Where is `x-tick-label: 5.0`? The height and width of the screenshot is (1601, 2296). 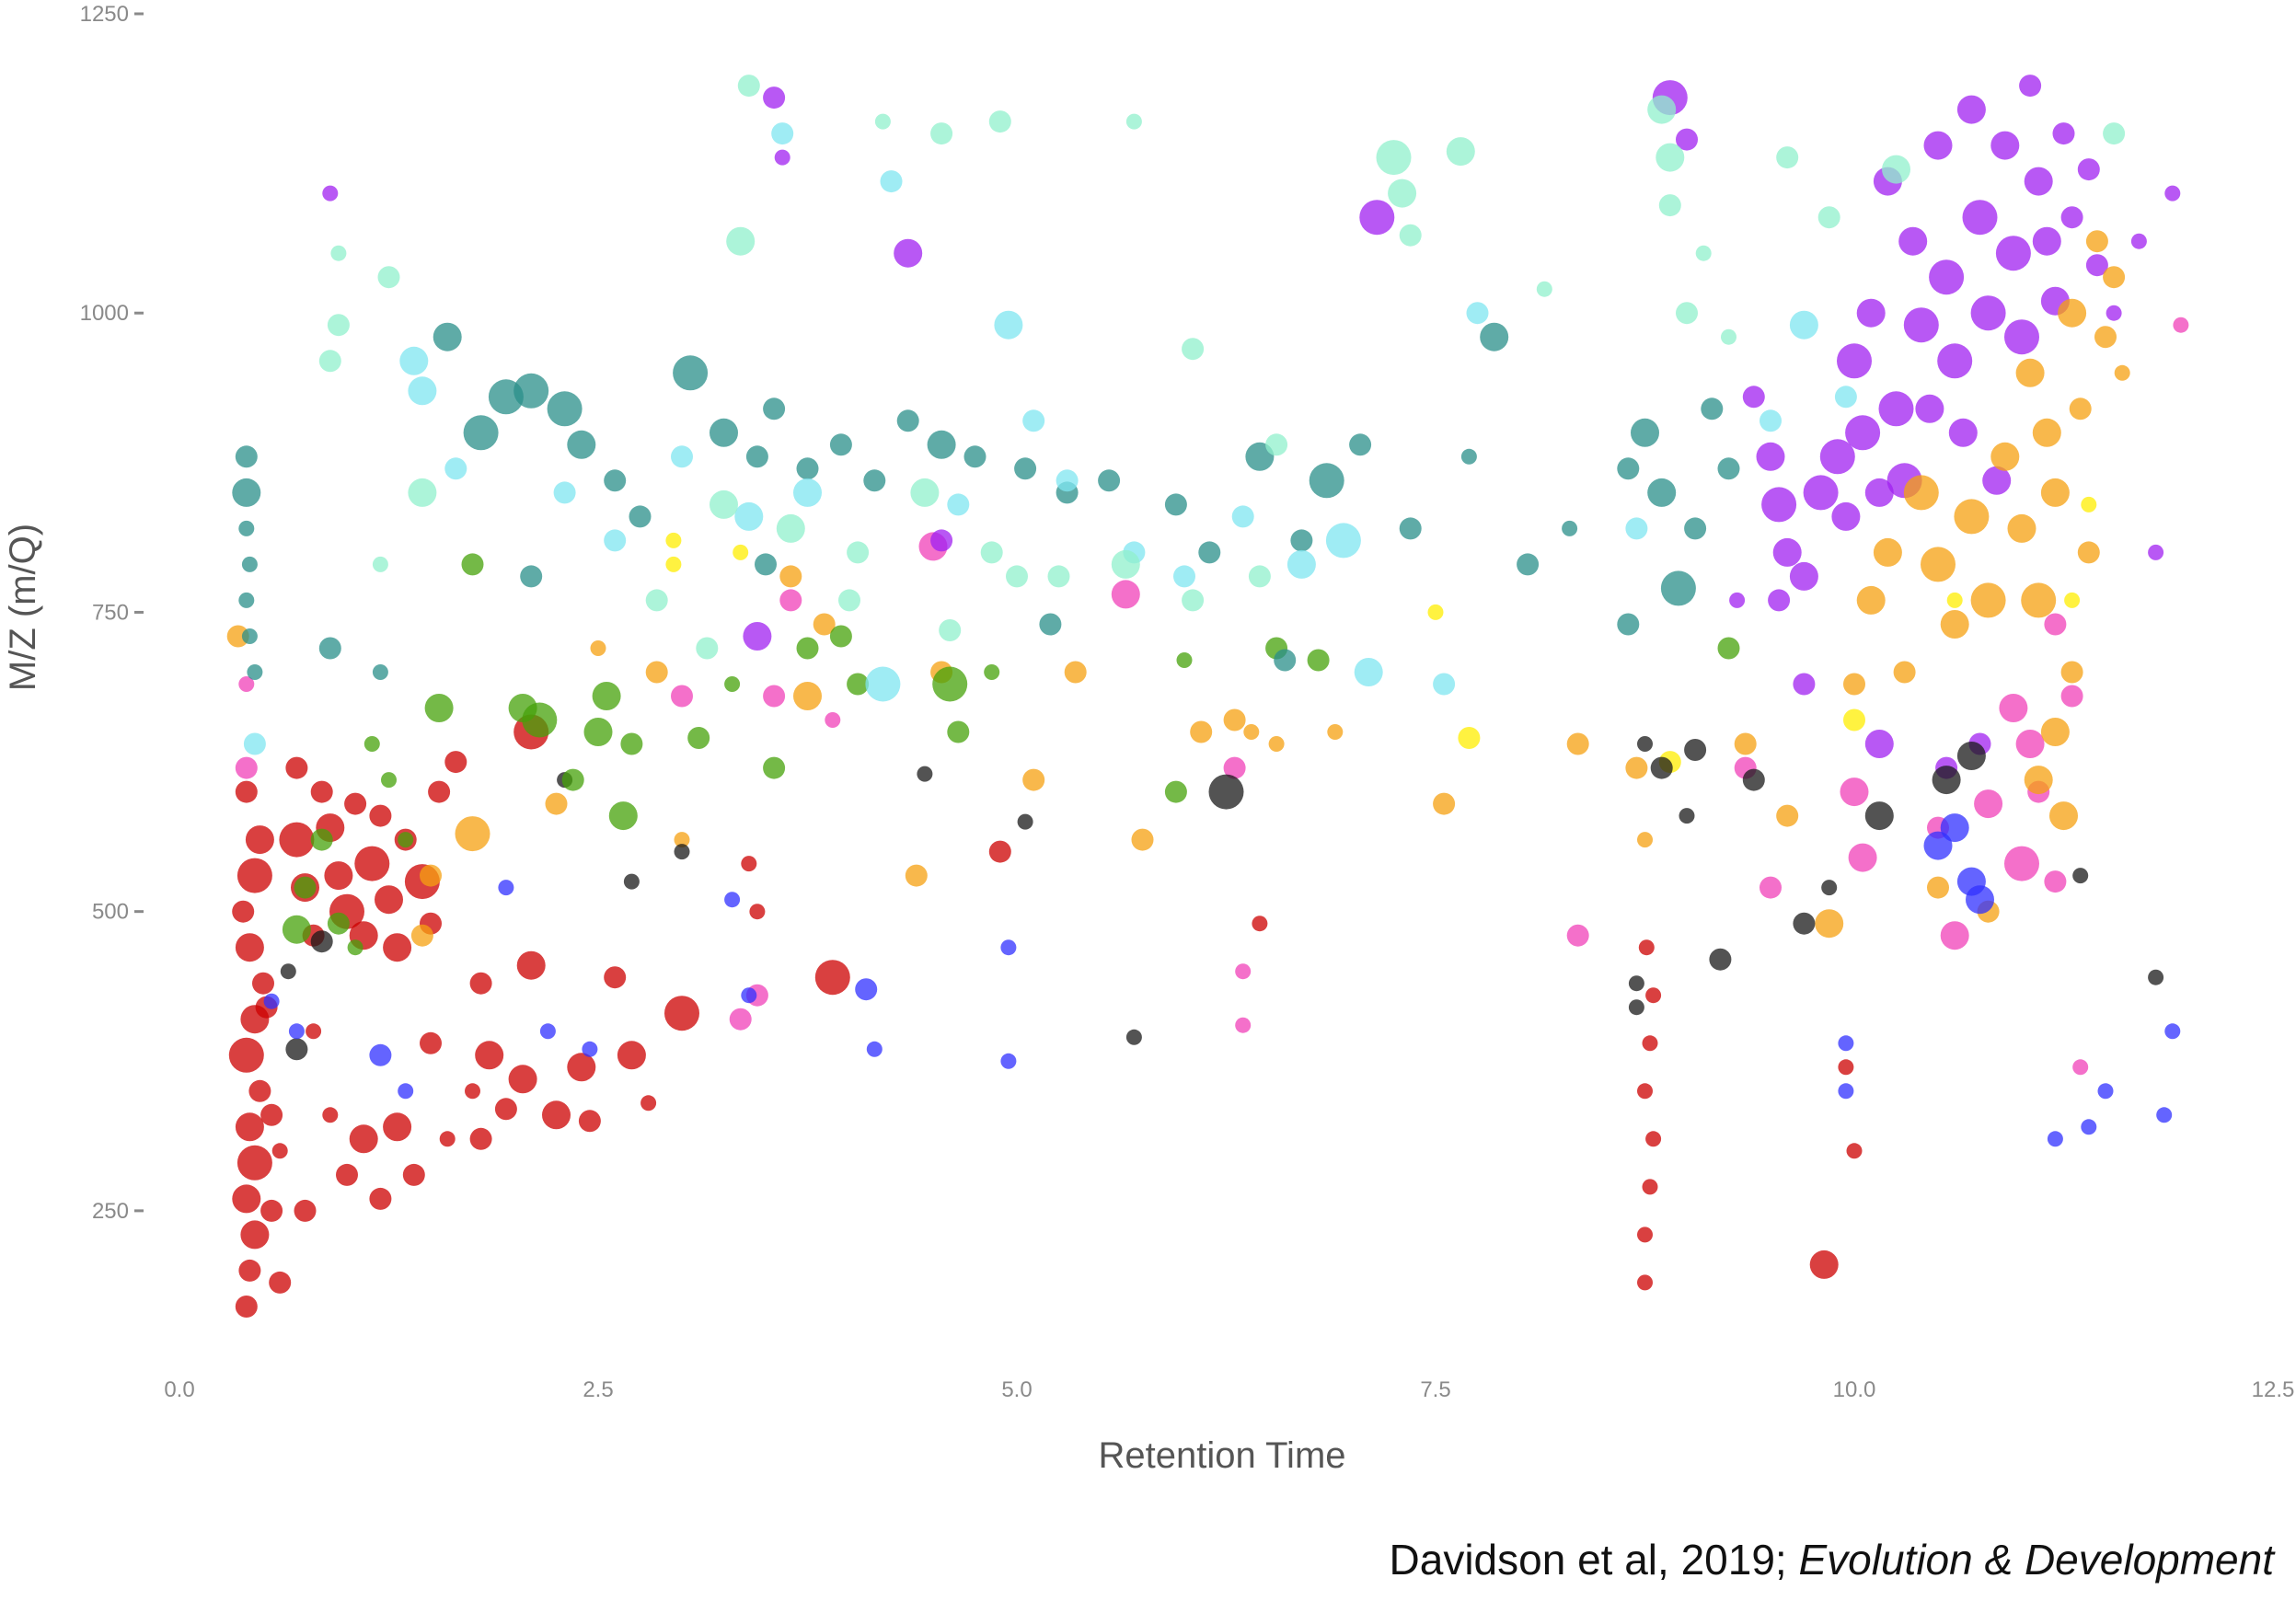 x-tick-label: 5.0 is located at coordinates (1017, 1389).